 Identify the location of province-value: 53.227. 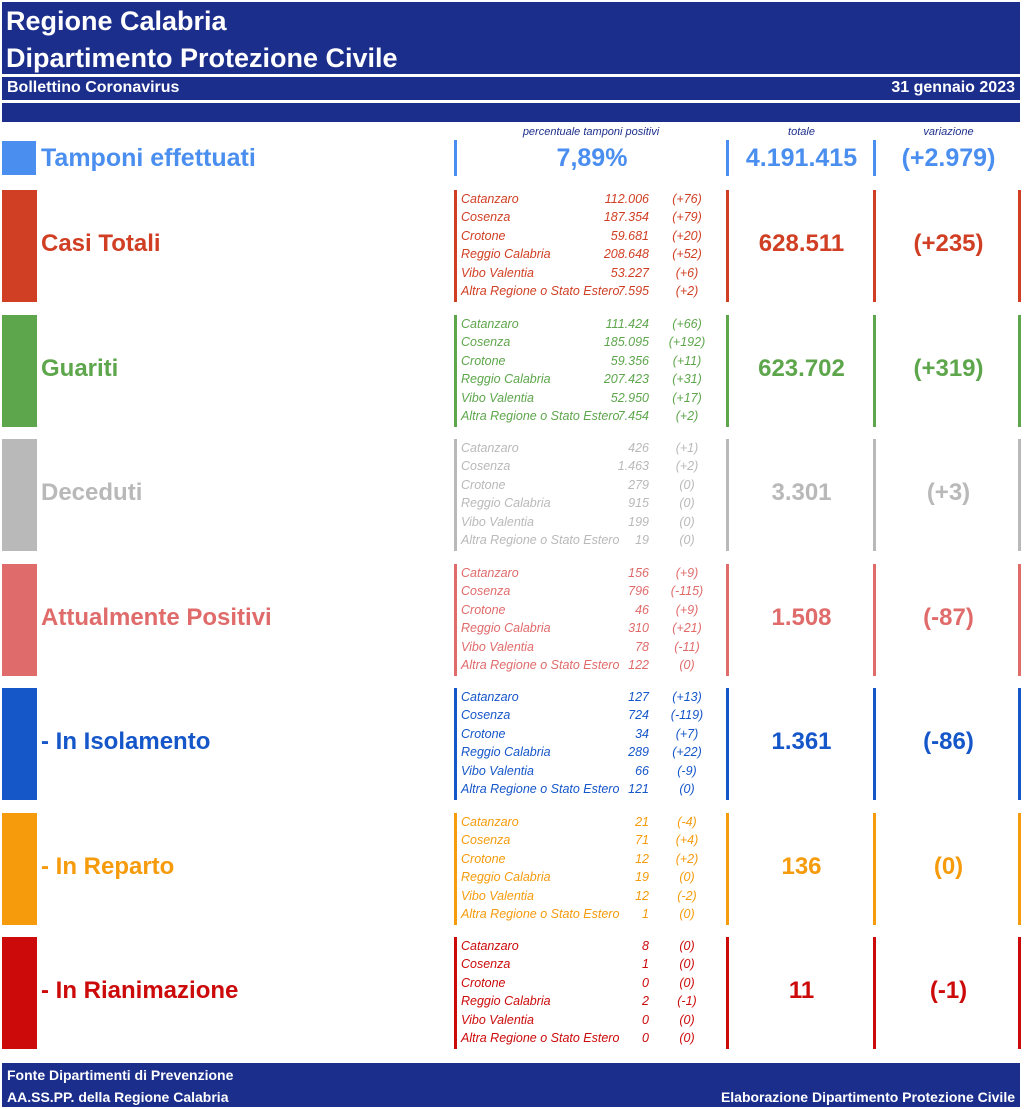
(629, 273).